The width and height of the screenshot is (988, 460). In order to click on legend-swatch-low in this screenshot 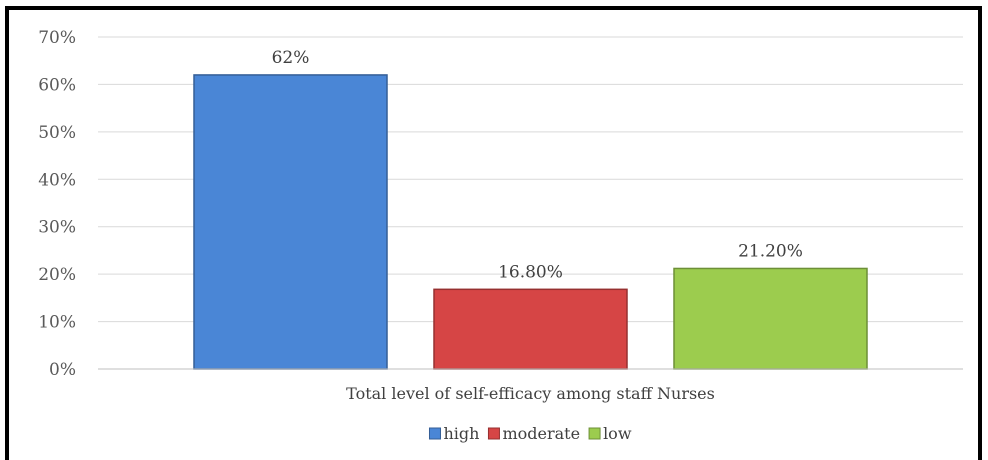, I will do `click(594, 433)`.